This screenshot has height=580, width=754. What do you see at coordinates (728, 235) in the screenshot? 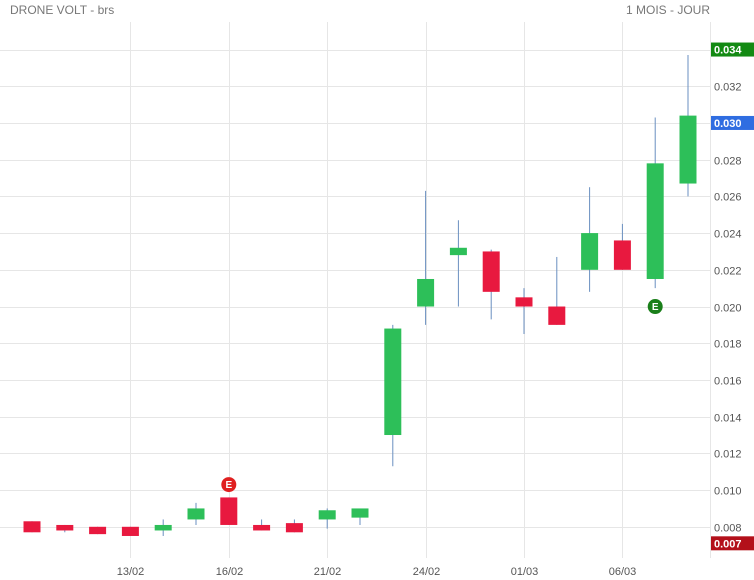
I see `y-tick-label: 0.024` at bounding box center [728, 235].